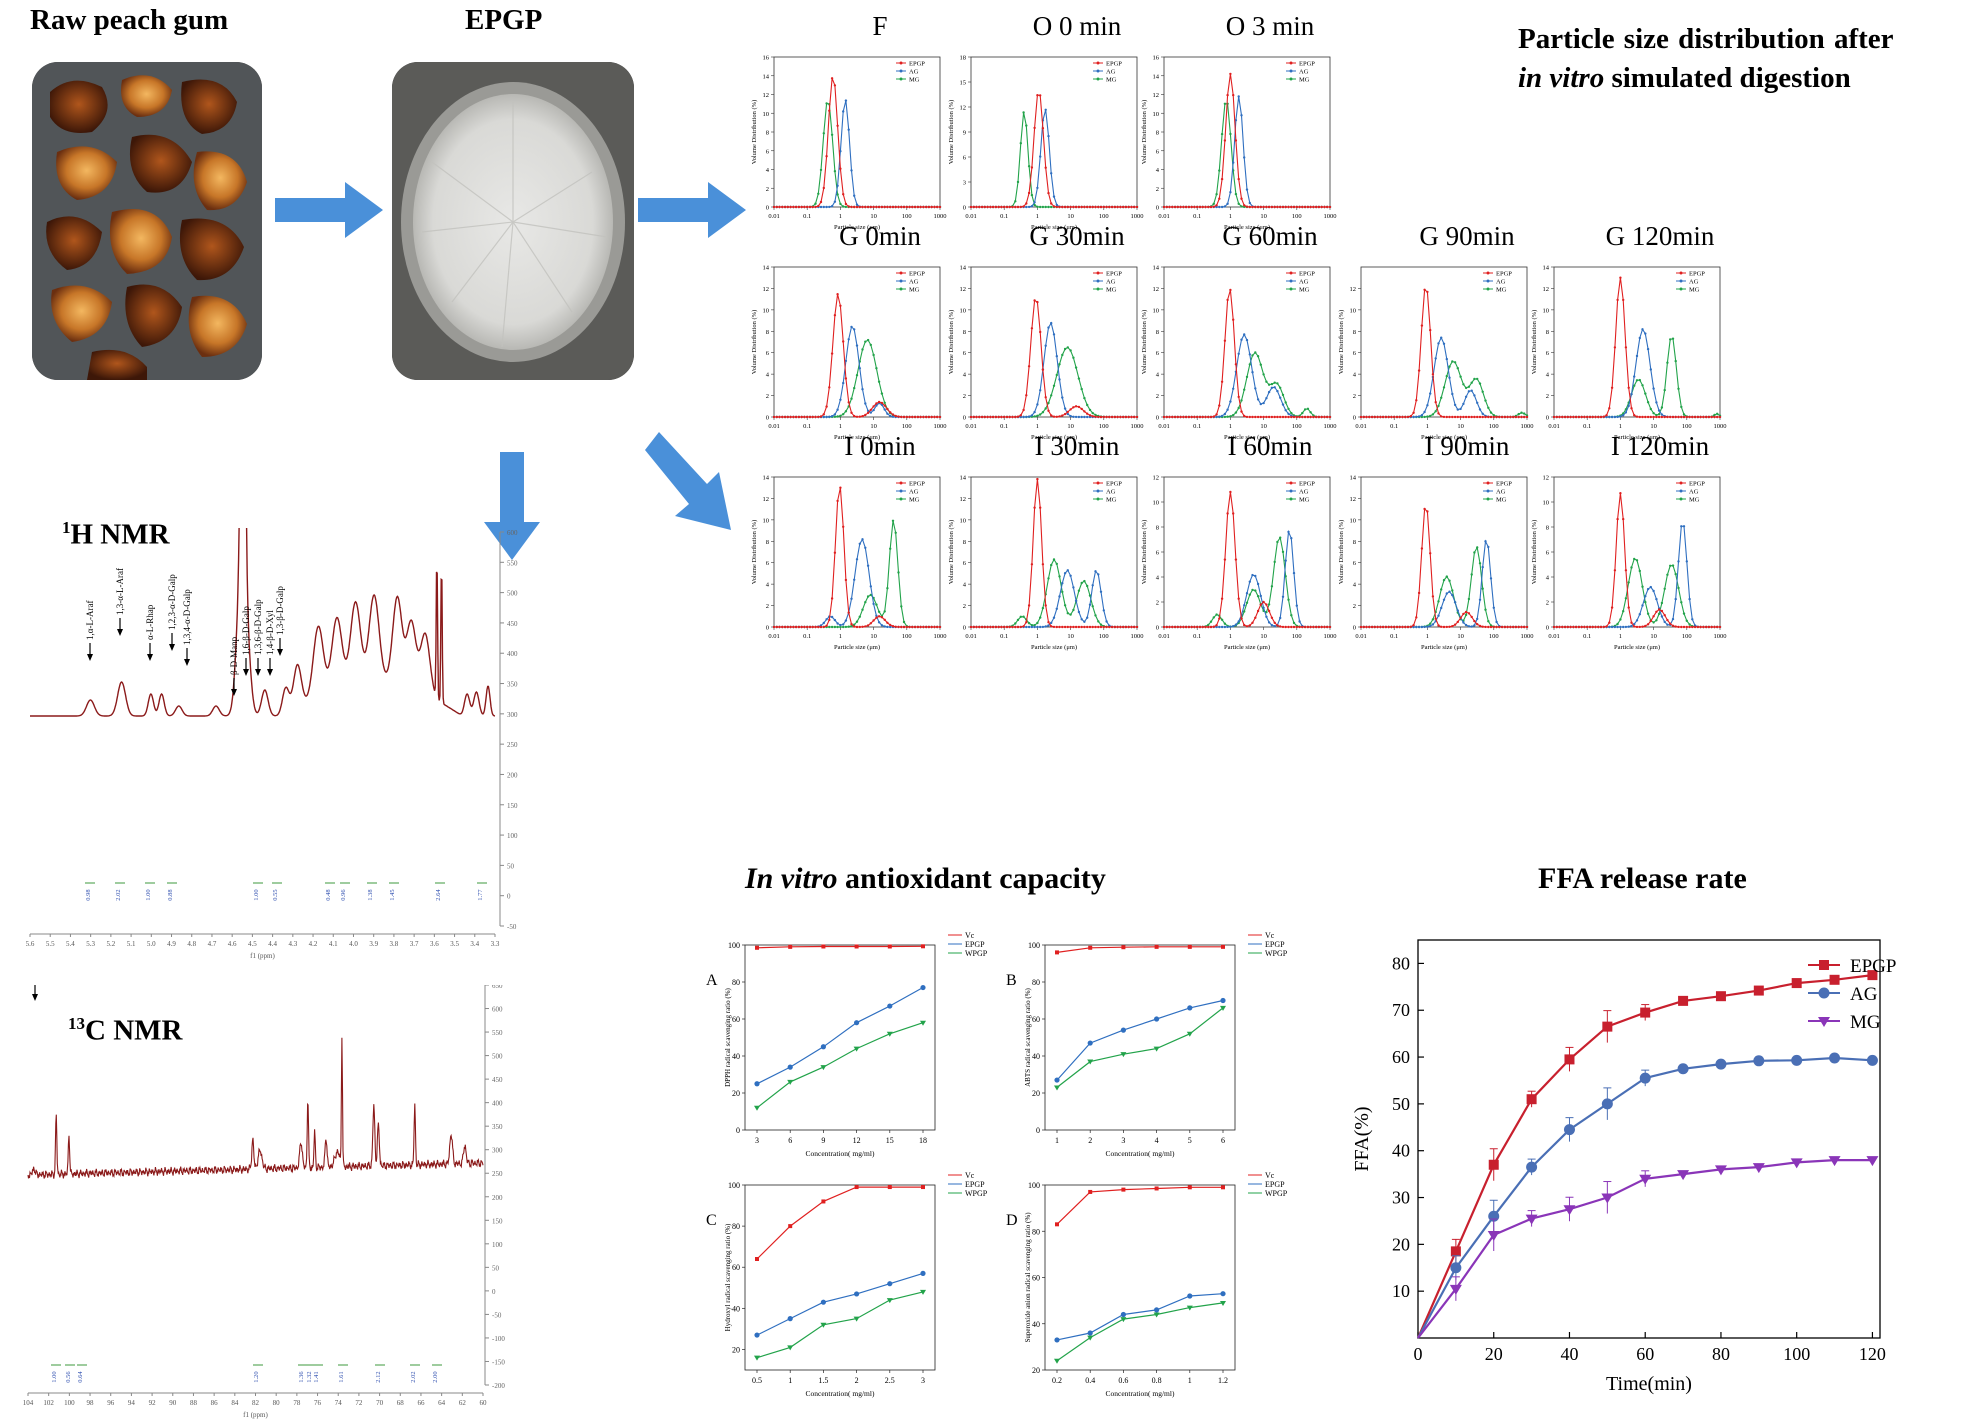 Image resolution: width=1985 pixels, height=1425 pixels. Describe the element at coordinates (497, 1104) in the screenshot. I see `nmr-y-tick-label: 400` at that location.